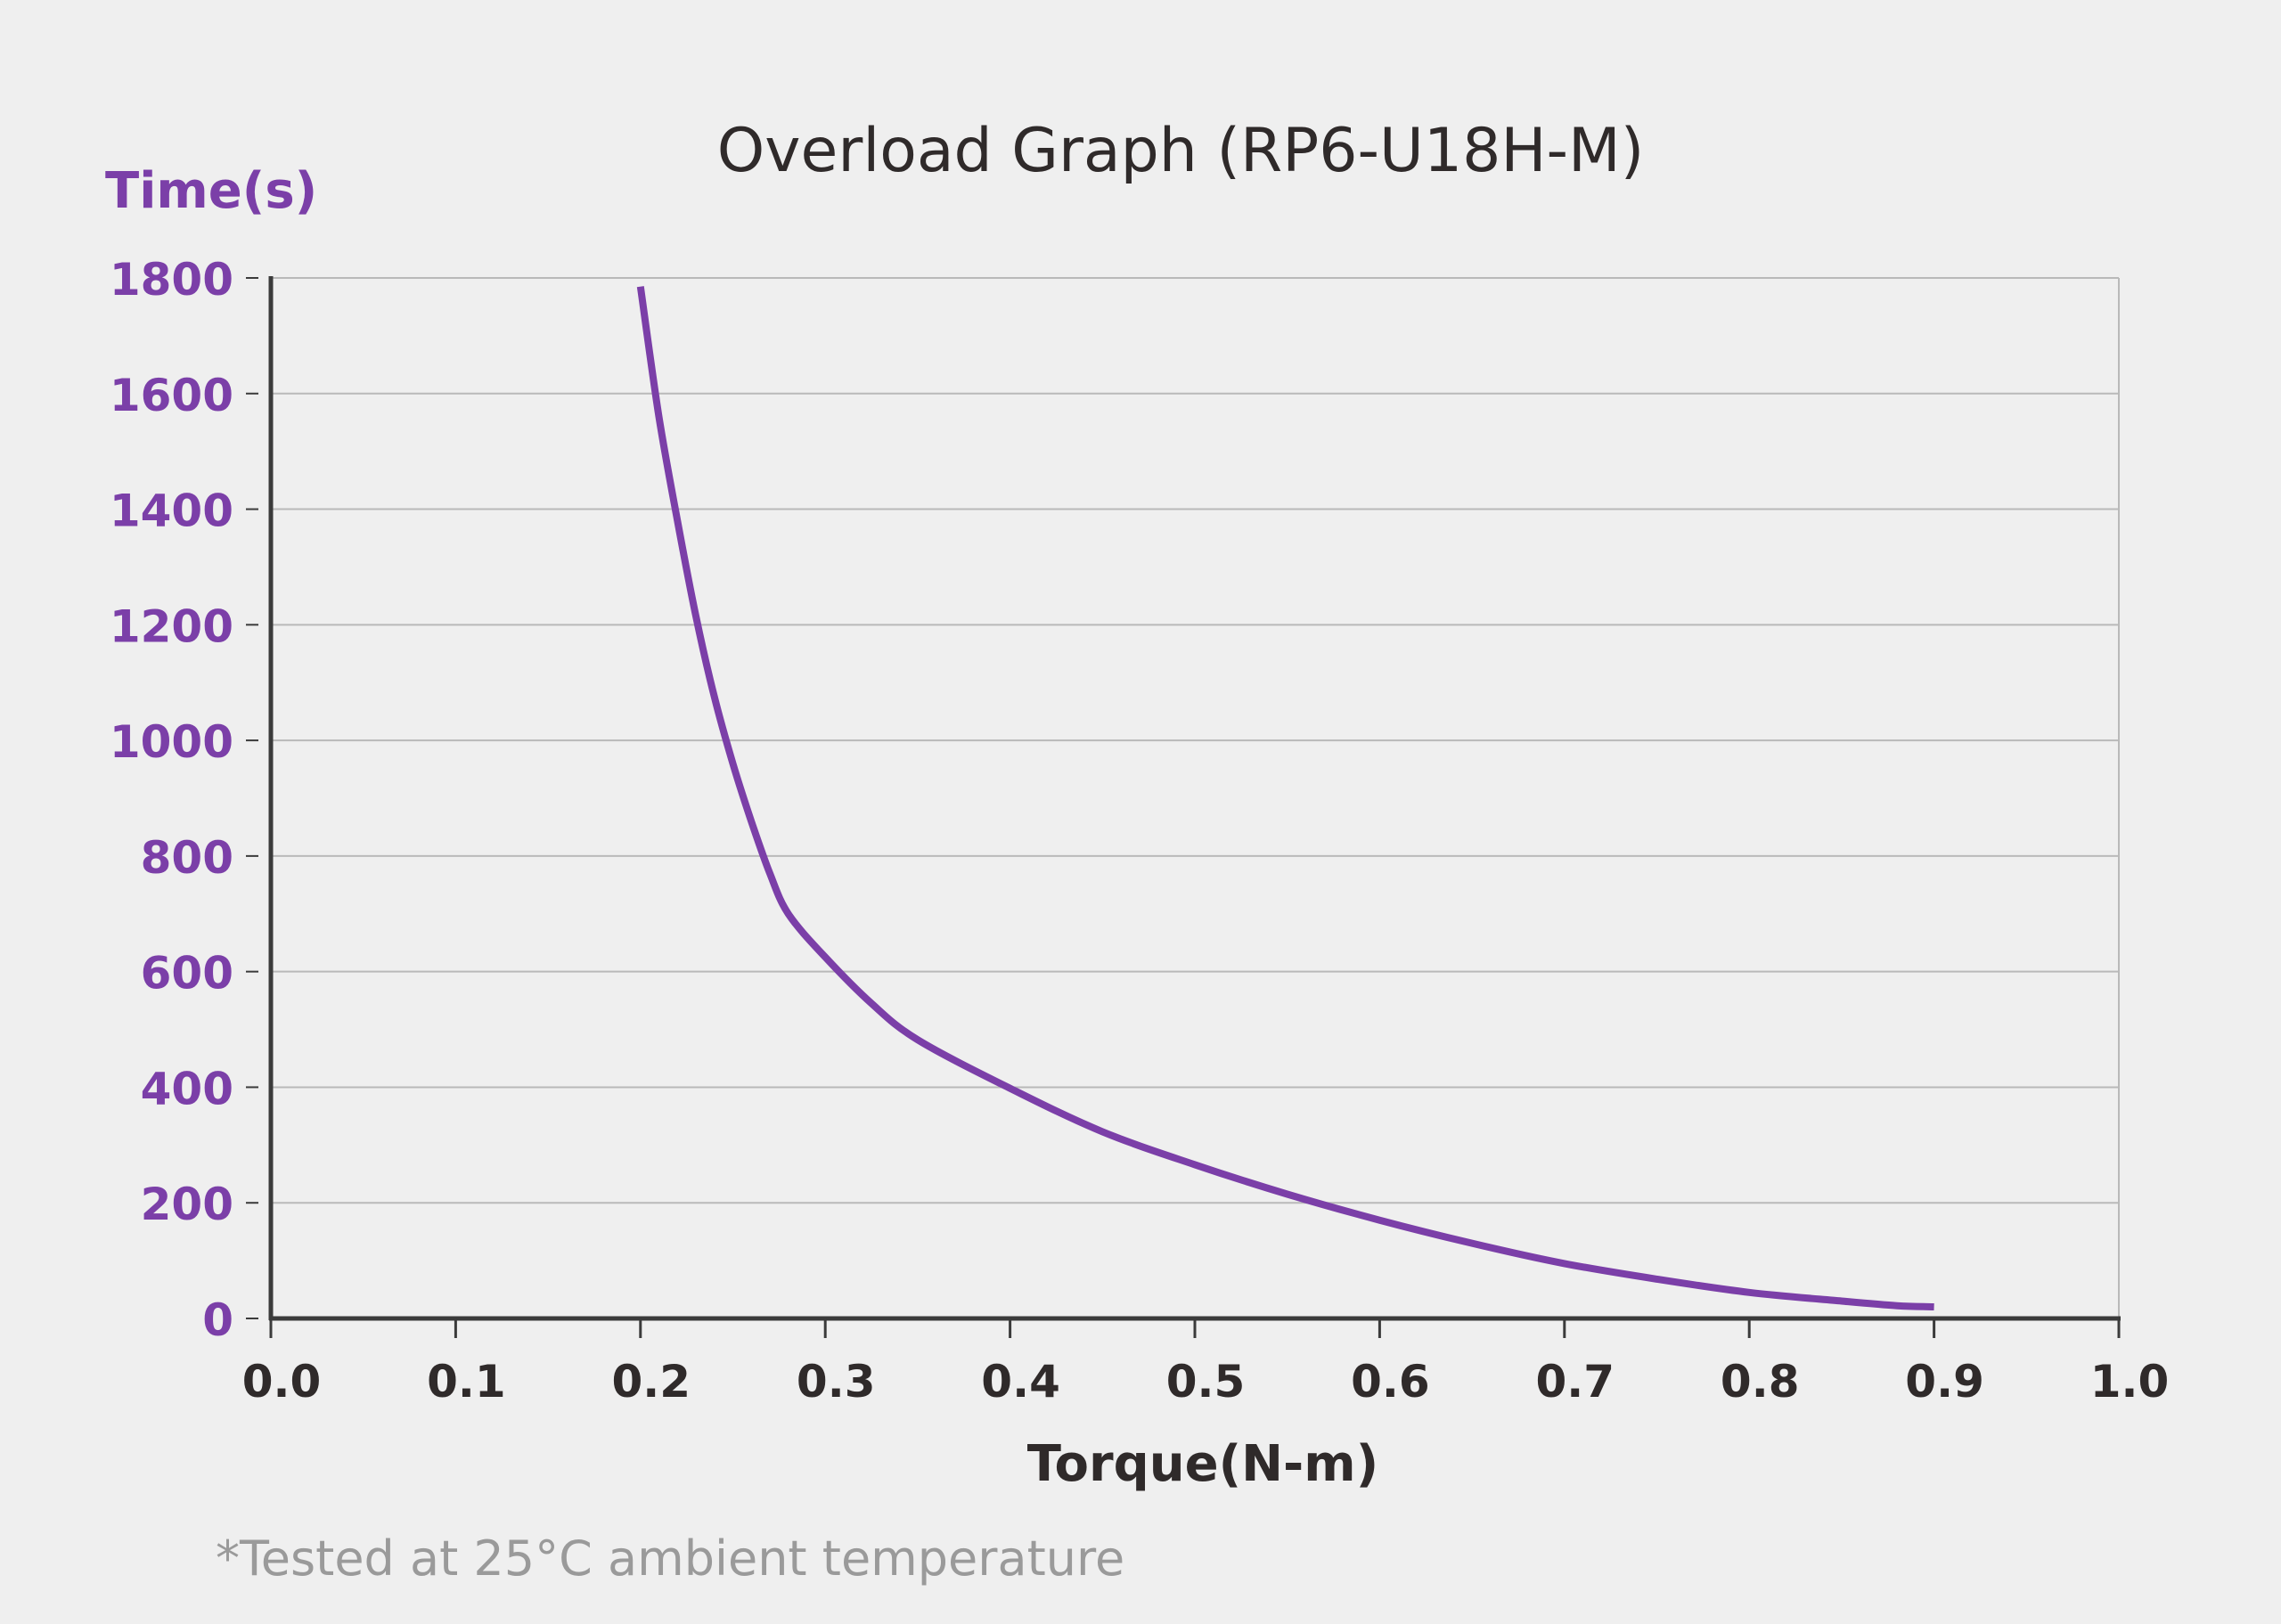 Image resolution: width=2281 pixels, height=1624 pixels. What do you see at coordinates (187, 858) in the screenshot?
I see `y-tick-label-800: 800` at bounding box center [187, 858].